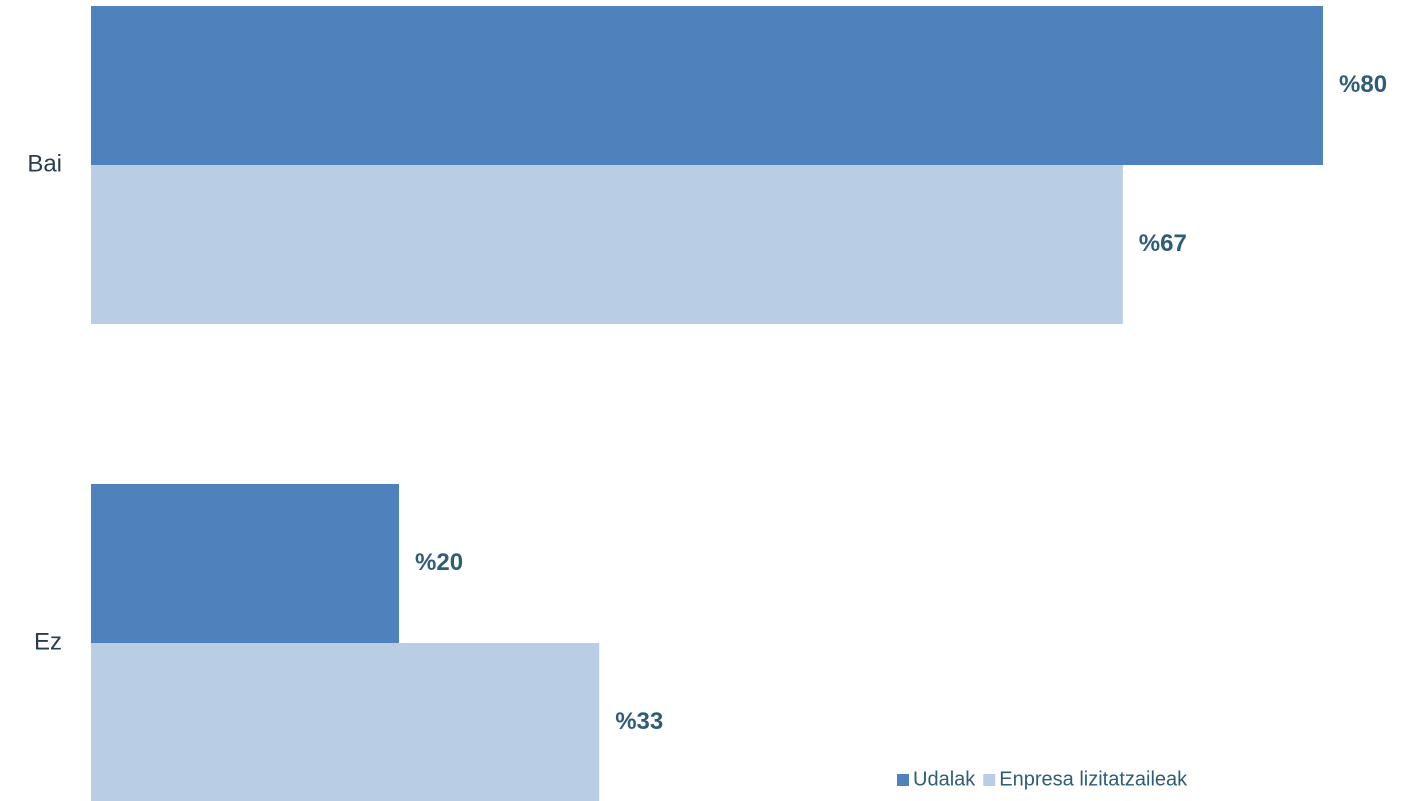 The width and height of the screenshot is (1403, 801). Describe the element at coordinates (44, 163) in the screenshot. I see `category-label-bai: Bai` at that location.